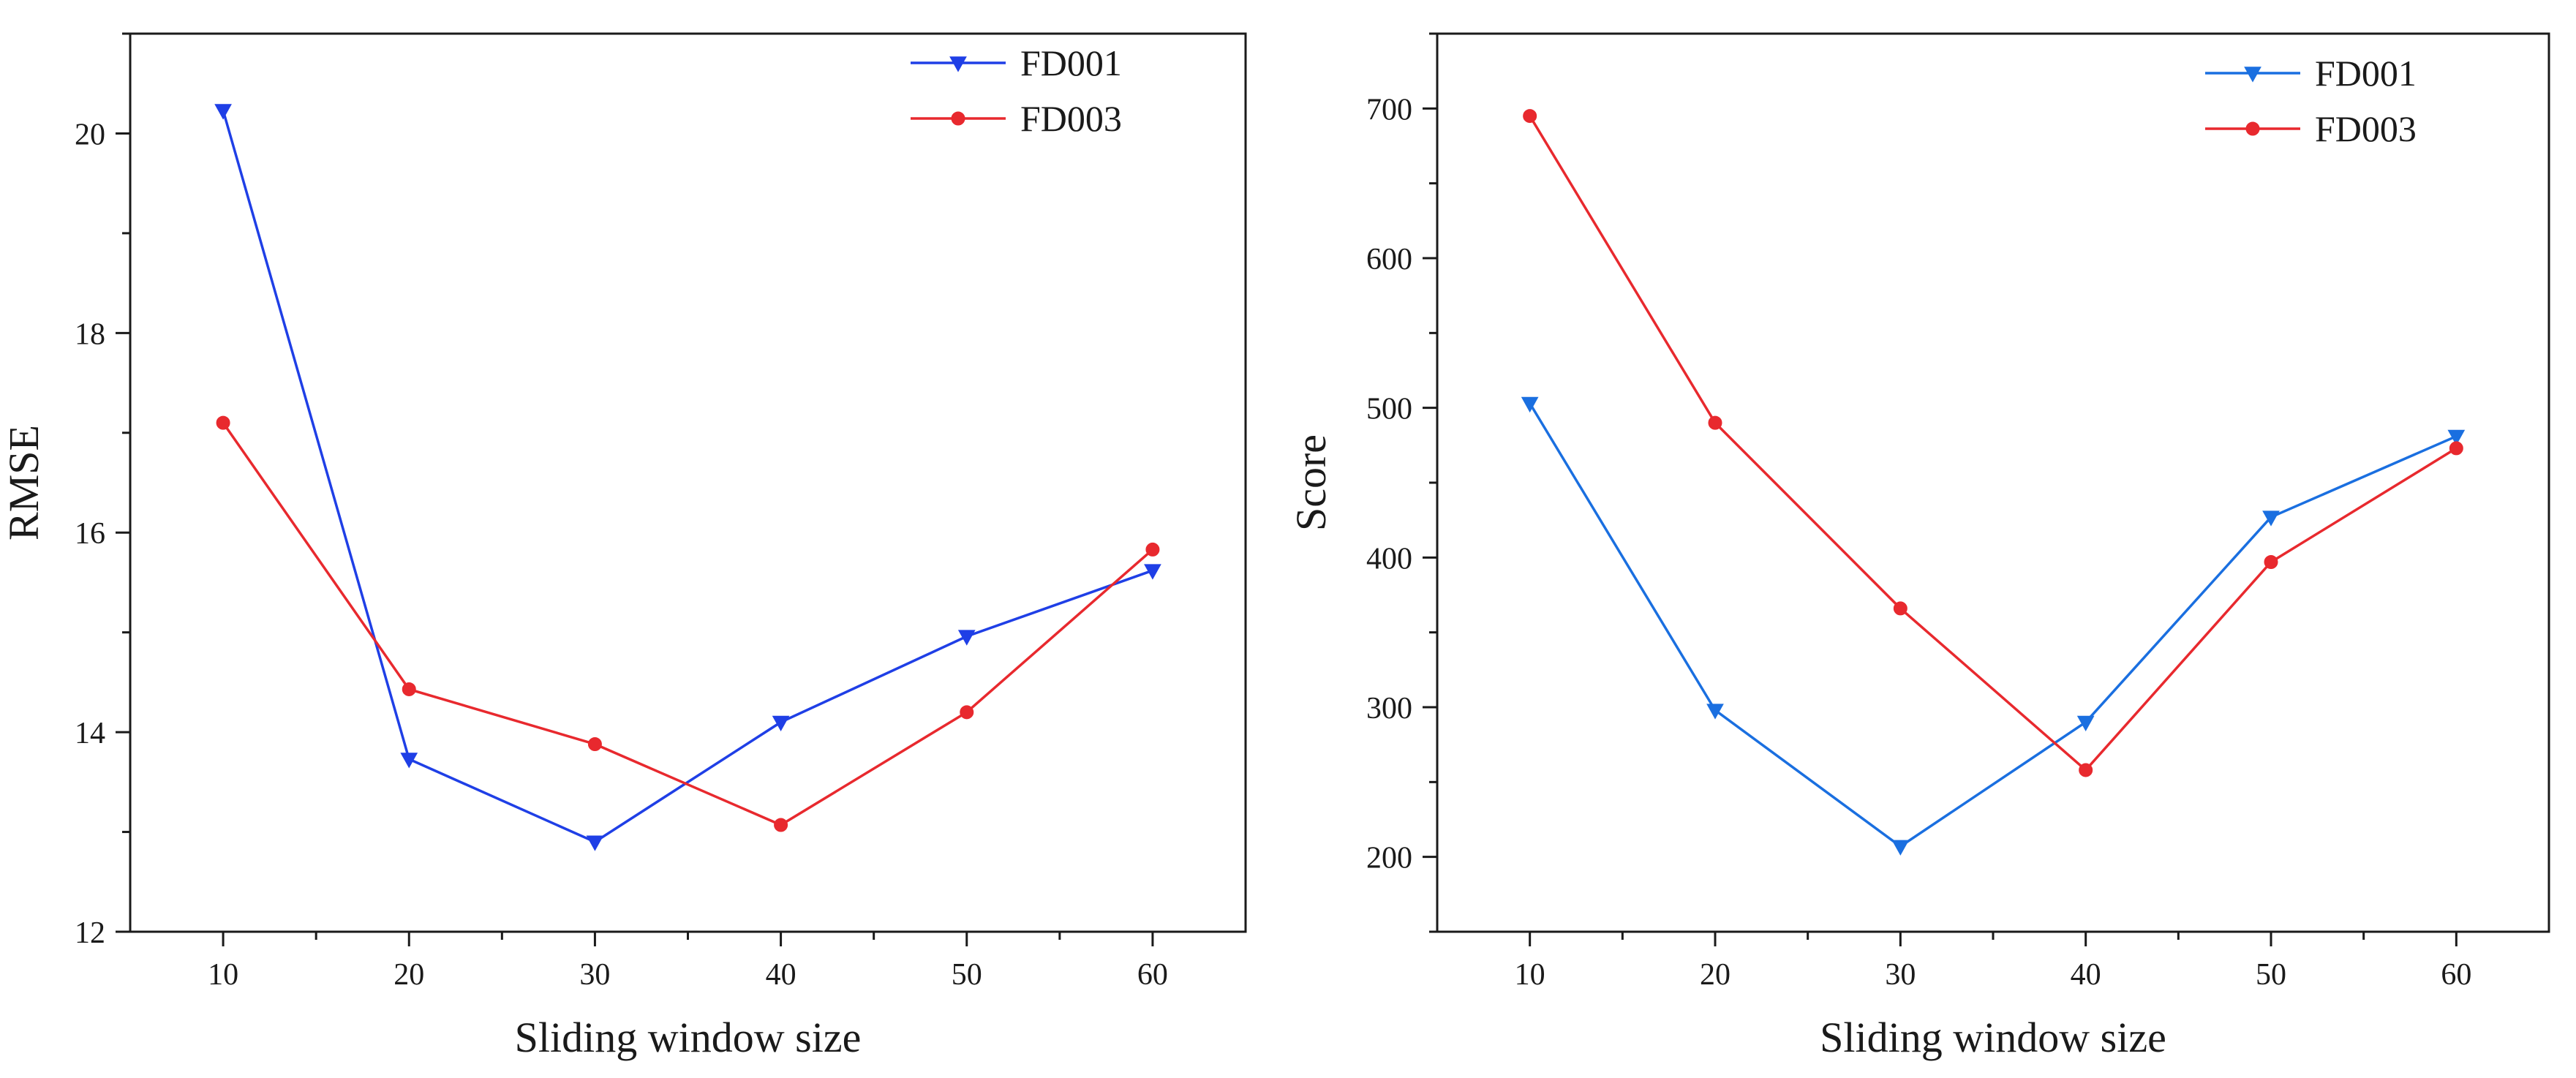  Describe the element at coordinates (90, 334) in the screenshot. I see `y-tick-label: 18` at that location.